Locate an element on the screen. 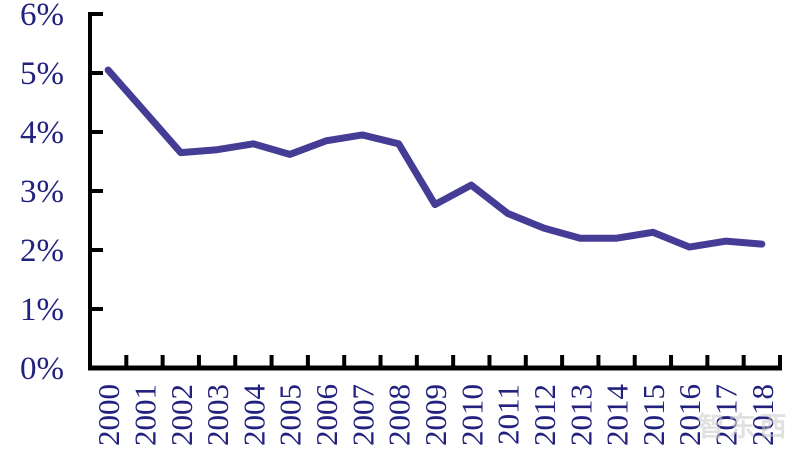 The image size is (800, 458). x-tick-label: 2002 is located at coordinates (181, 415).